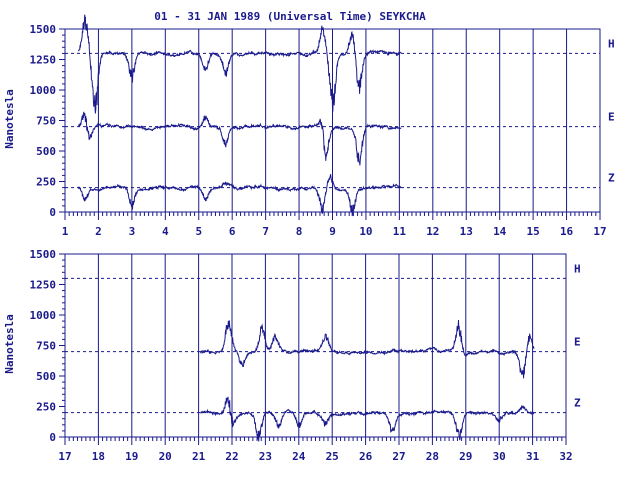 Image resolution: width=640 pixels, height=484 pixels. Describe the element at coordinates (98, 231) in the screenshot. I see `x-tick-label: 2` at that location.